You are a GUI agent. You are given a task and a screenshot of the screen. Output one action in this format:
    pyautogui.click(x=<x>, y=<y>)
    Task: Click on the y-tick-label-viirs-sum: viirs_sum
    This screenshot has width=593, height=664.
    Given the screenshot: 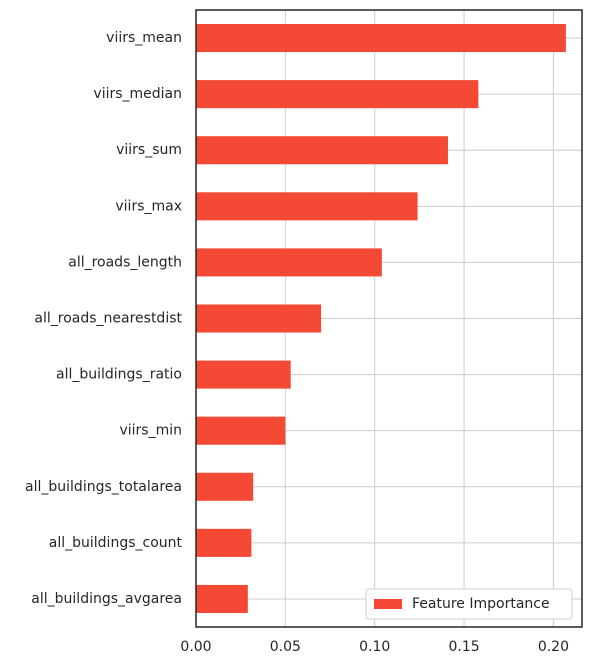 What is the action you would take?
    pyautogui.click(x=149, y=150)
    